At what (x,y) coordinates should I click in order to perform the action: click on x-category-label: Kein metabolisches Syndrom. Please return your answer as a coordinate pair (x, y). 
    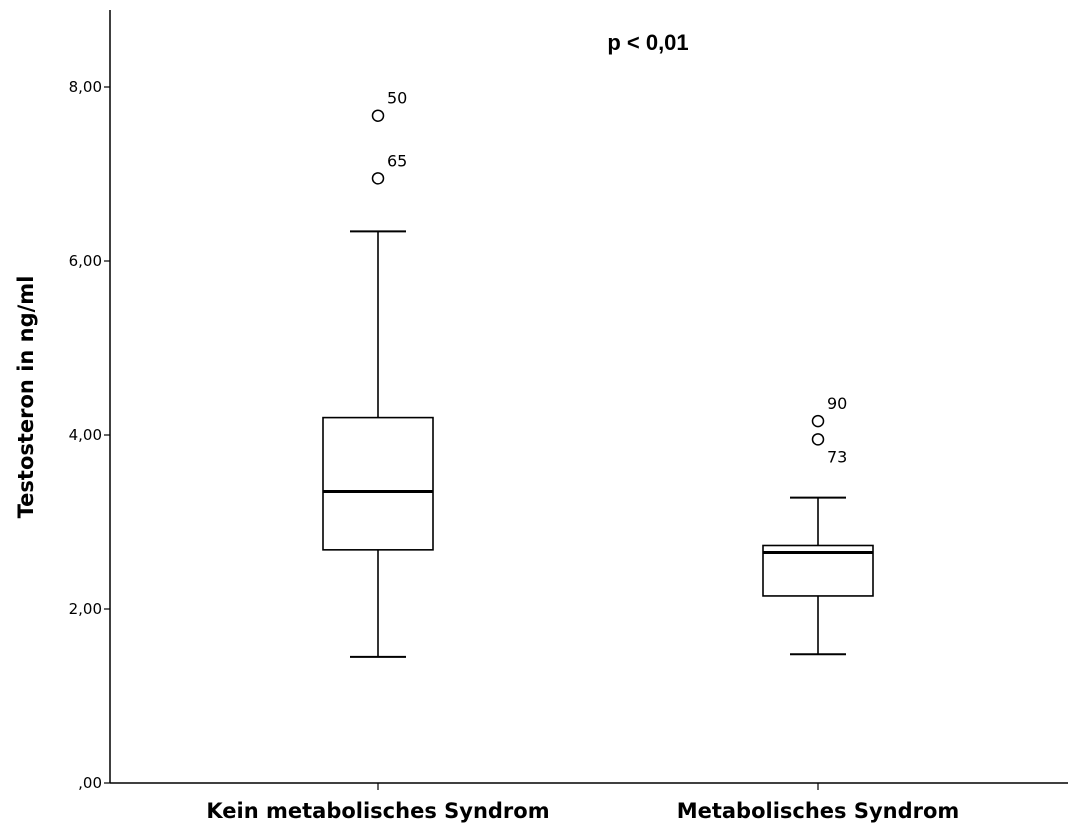
    Looking at the image, I should click on (377, 811).